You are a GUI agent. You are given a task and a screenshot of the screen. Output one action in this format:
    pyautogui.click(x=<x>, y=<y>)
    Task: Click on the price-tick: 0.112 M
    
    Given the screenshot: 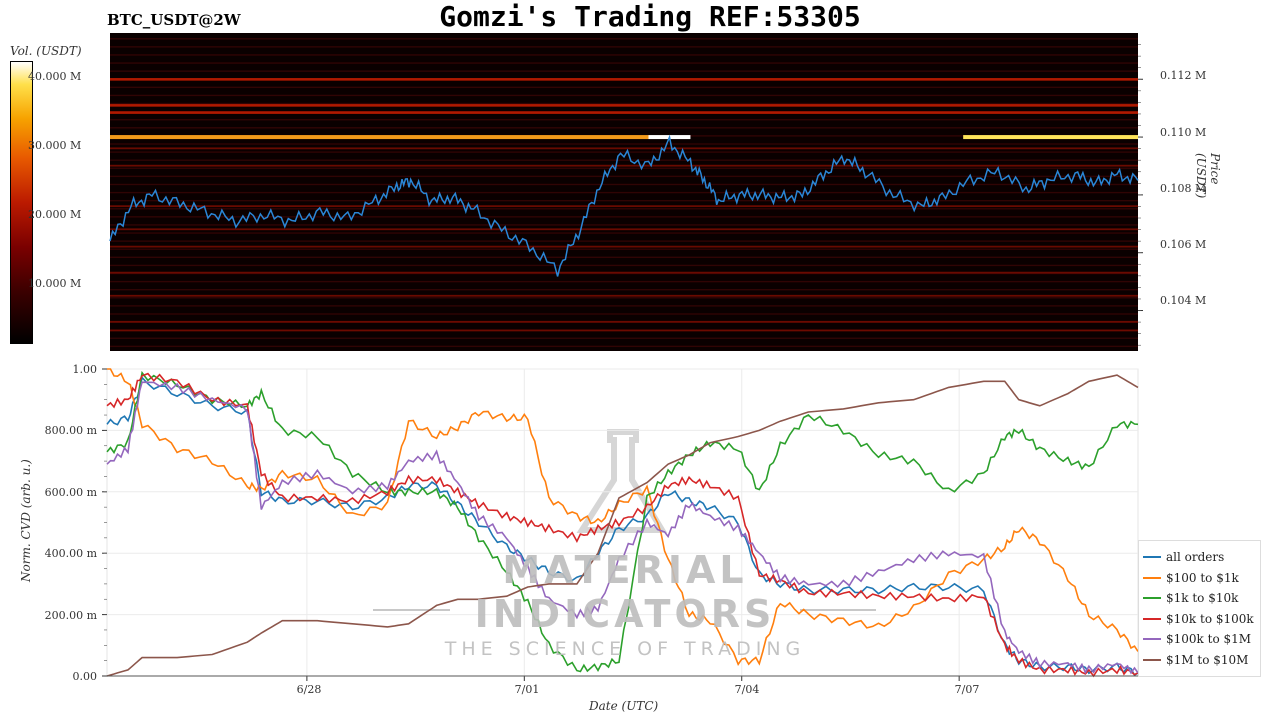 What is the action you would take?
    pyautogui.click(x=1183, y=75)
    